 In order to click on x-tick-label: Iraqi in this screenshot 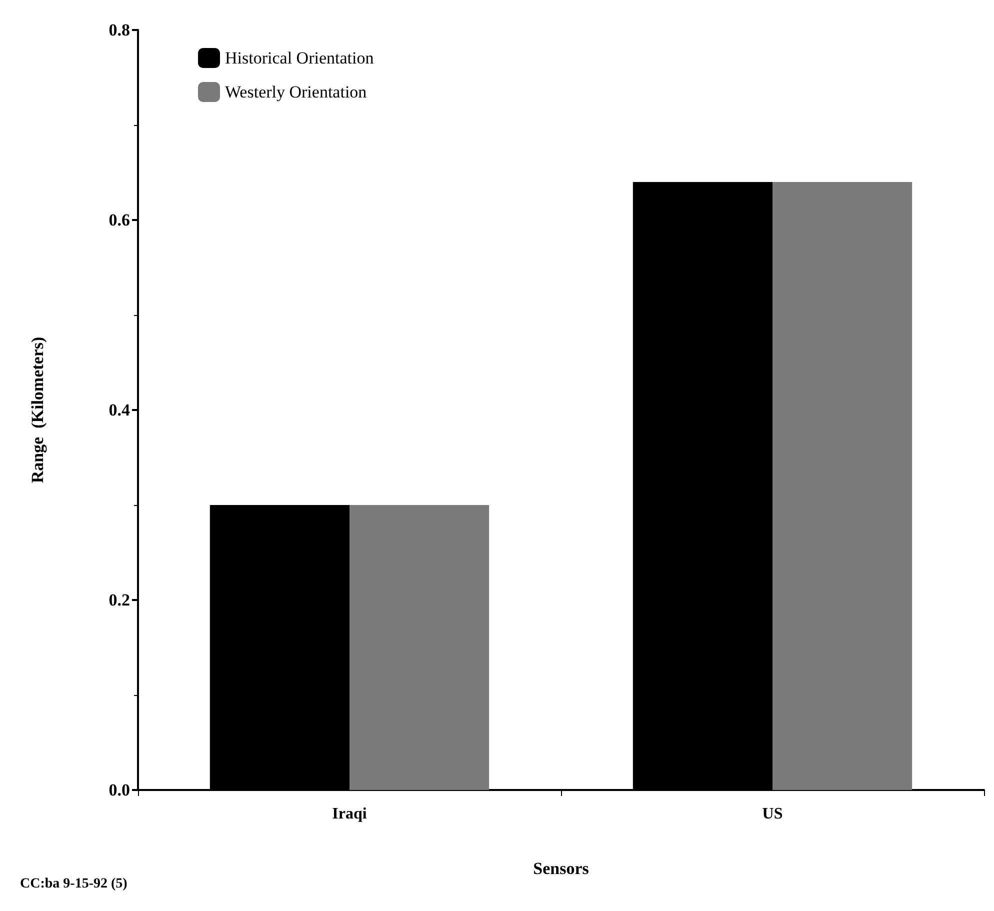, I will do `click(350, 814)`.